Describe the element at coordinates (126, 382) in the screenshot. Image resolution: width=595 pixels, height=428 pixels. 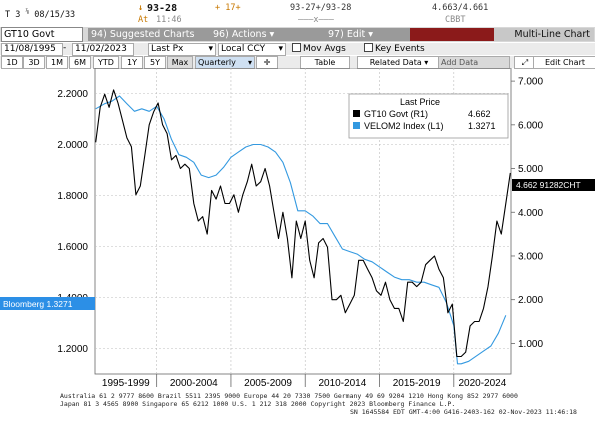
I see `x-tick-label: 1995-1999` at that location.